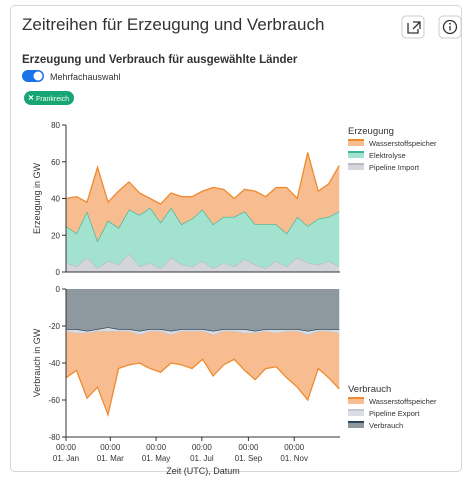  Describe the element at coordinates (55, 125) in the screenshot. I see `y-tick-label: 80` at that location.